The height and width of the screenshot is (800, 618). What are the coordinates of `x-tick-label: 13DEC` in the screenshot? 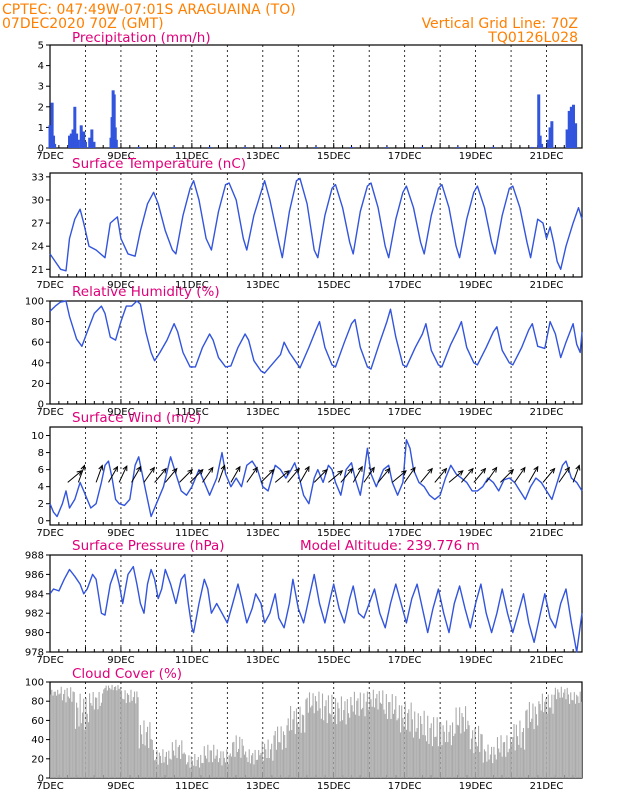 It's located at (263, 786).